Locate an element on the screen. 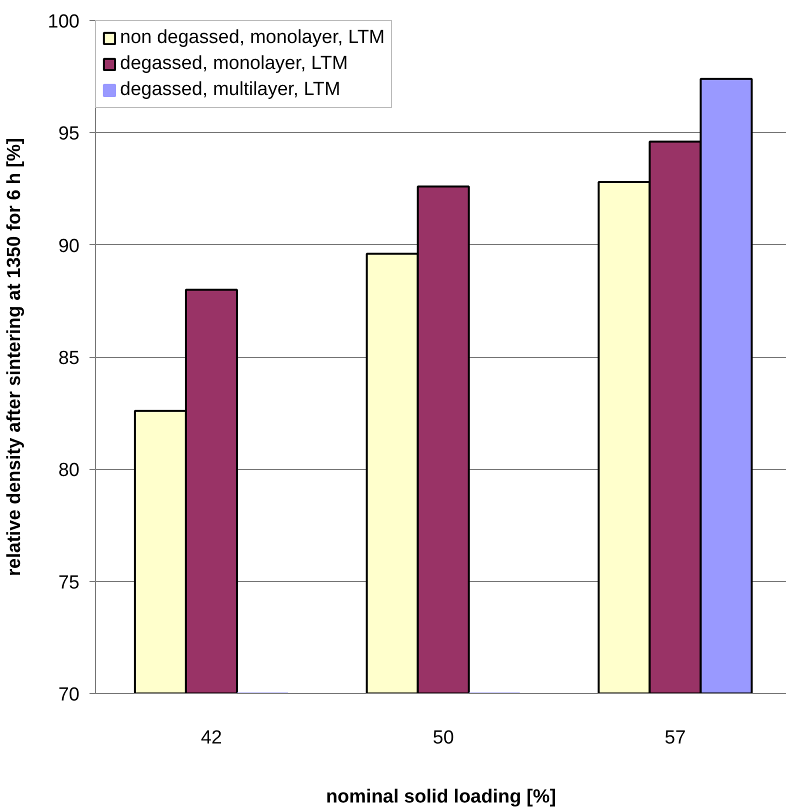 The width and height of the screenshot is (786, 810). y-tick-label: 85 is located at coordinates (69, 358).